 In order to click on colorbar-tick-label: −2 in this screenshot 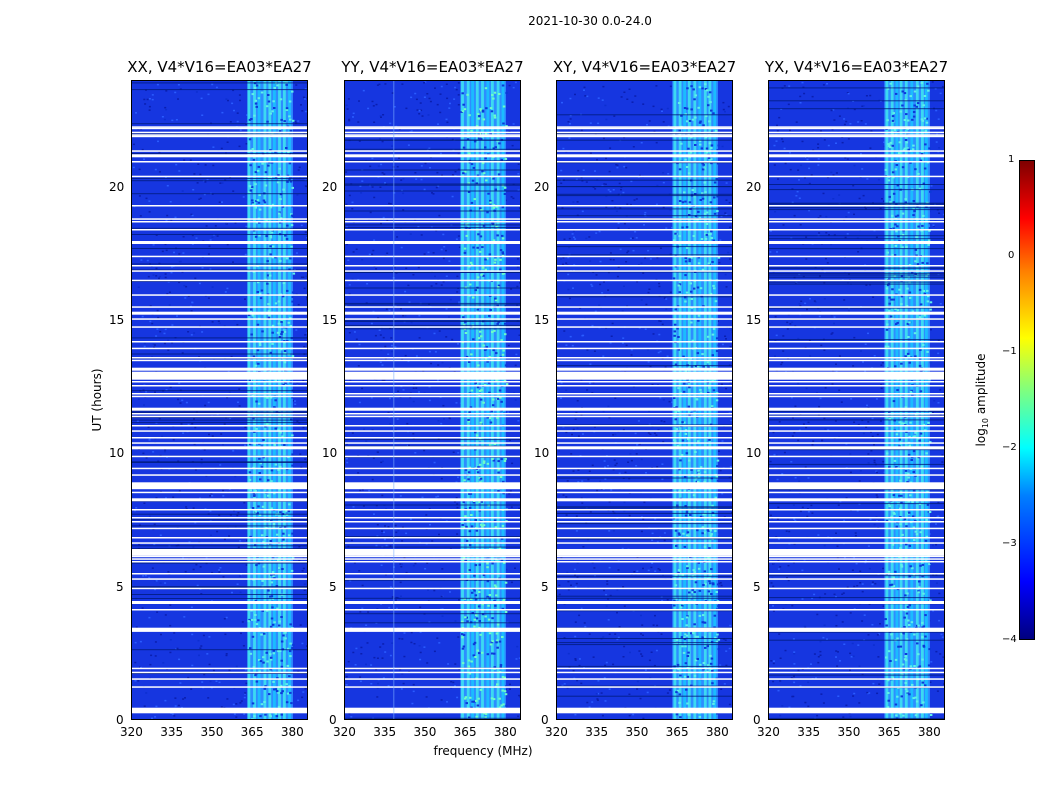, I will do `click(1009, 447)`.